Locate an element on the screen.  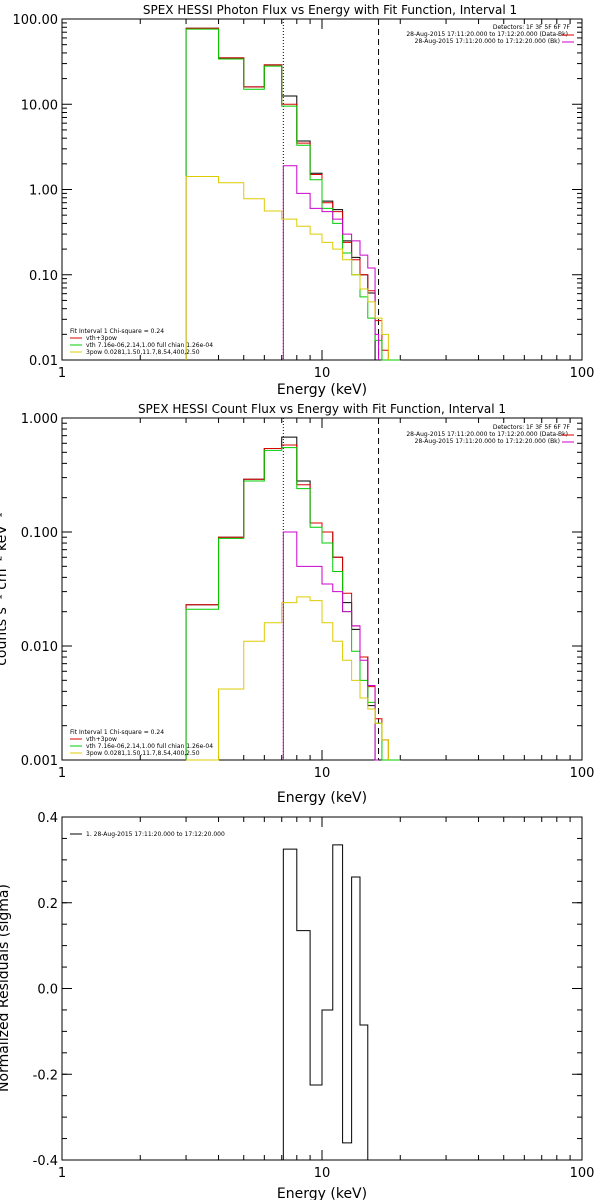
y-tick-label: 1.000 is located at coordinates (39, 419).